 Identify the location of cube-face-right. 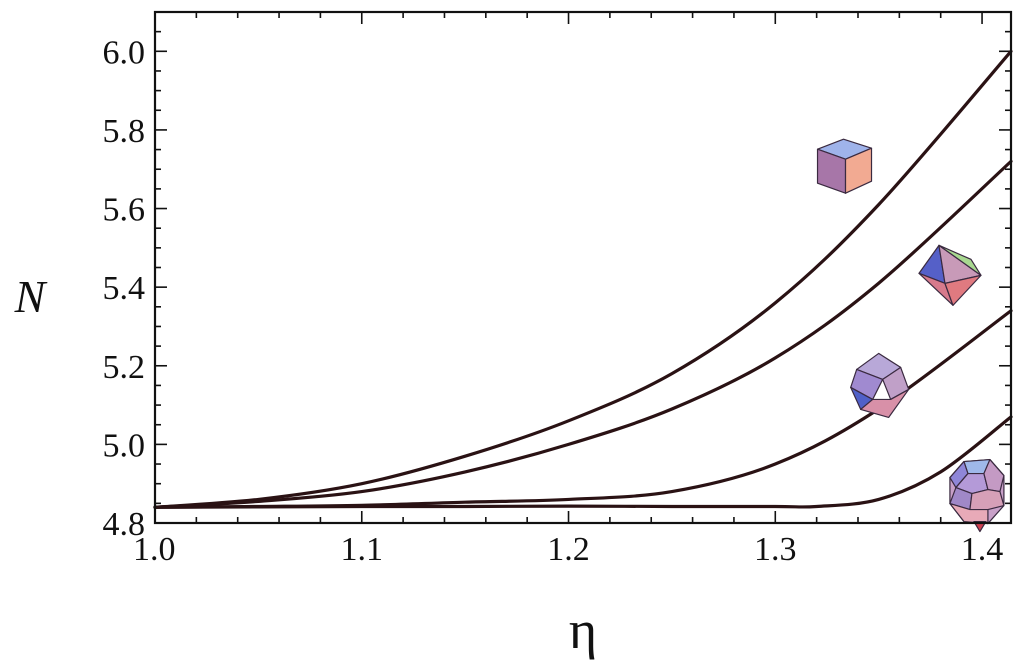
(858, 170).